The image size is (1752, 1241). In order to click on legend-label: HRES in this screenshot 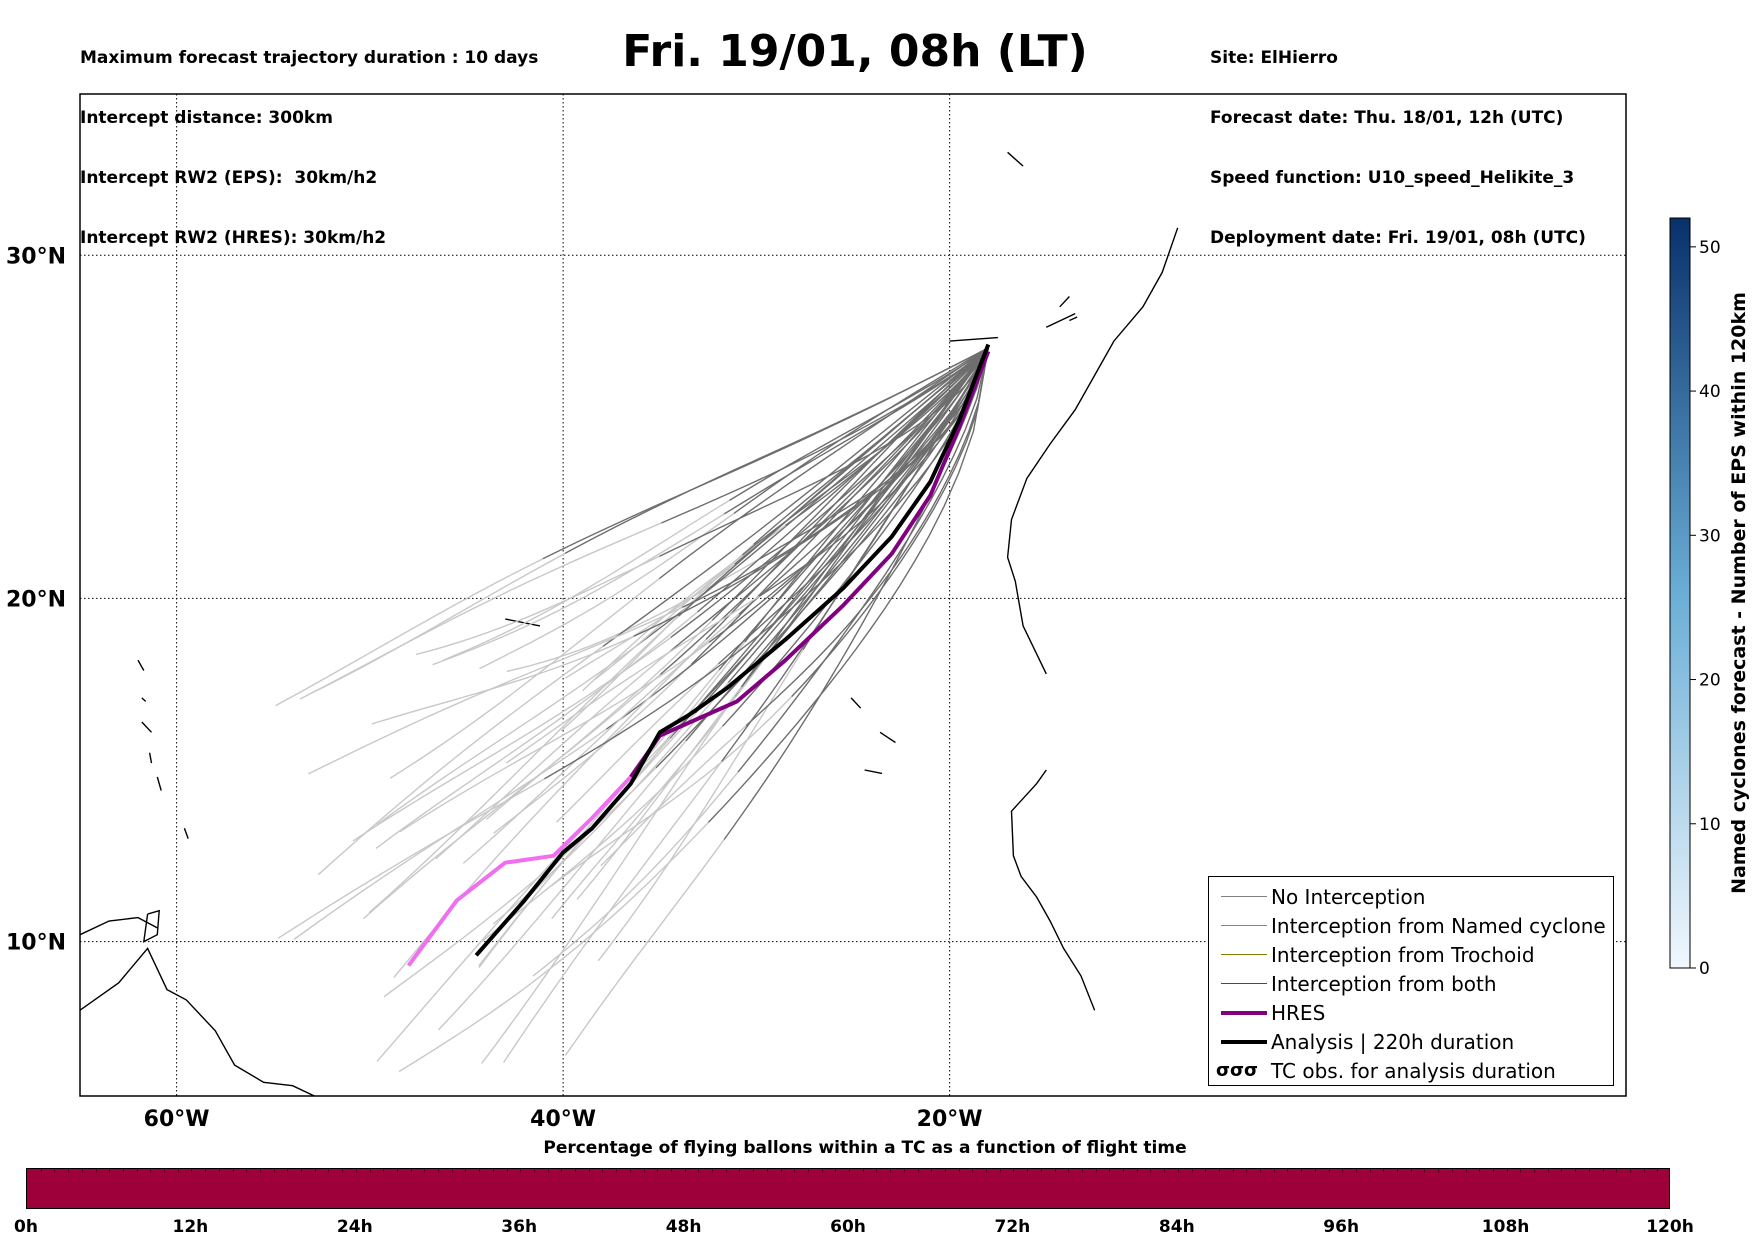, I will do `click(1298, 1013)`.